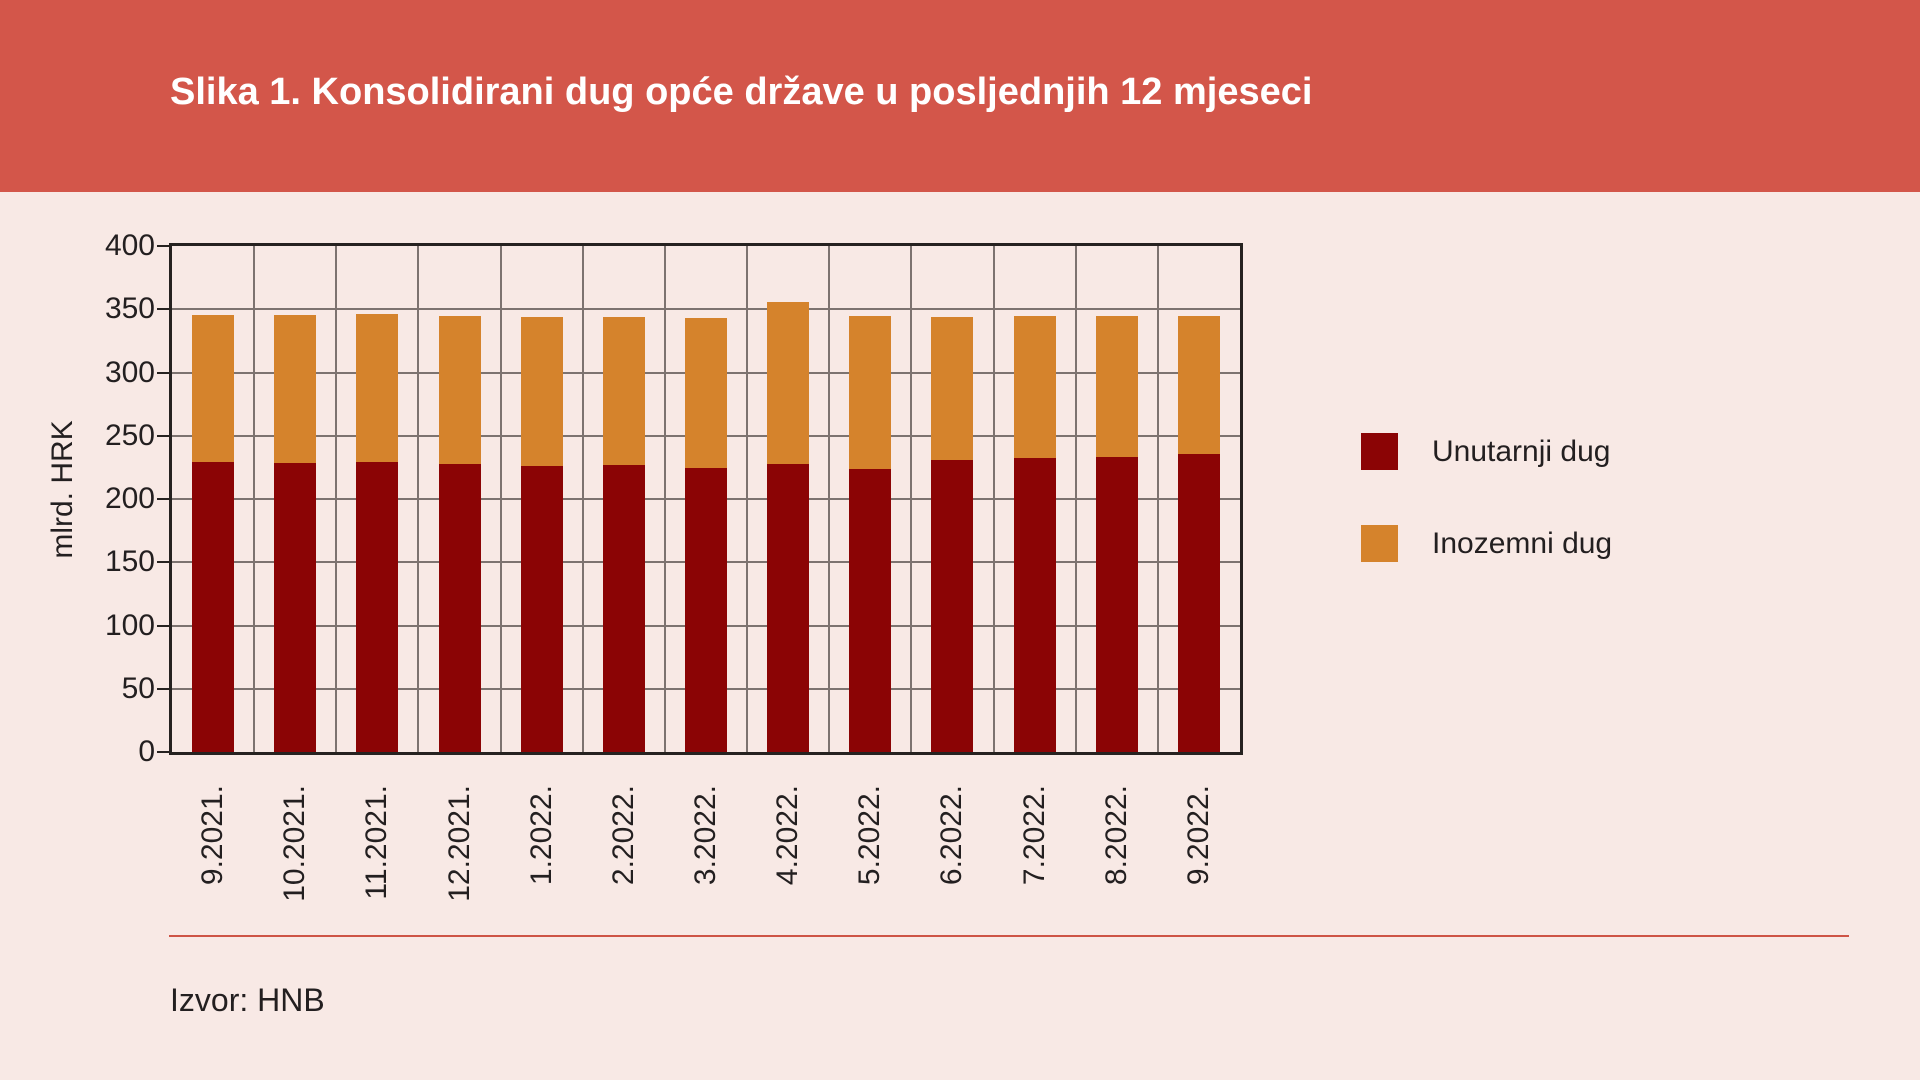 This screenshot has height=1080, width=1920. Describe the element at coordinates (1521, 451) in the screenshot. I see `legend-label: Unutarnji dug` at that location.